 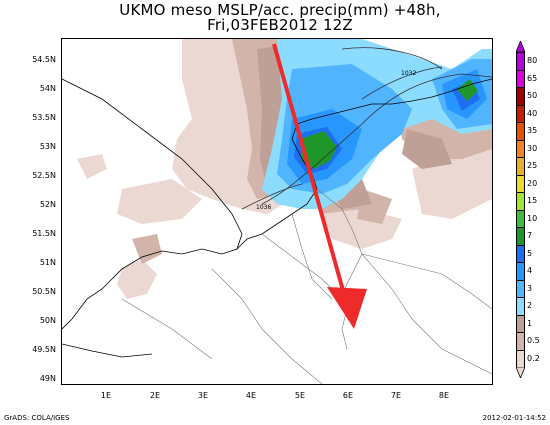 What do you see at coordinates (530, 235) in the screenshot?
I see `colorbar-label: 7` at bounding box center [530, 235].